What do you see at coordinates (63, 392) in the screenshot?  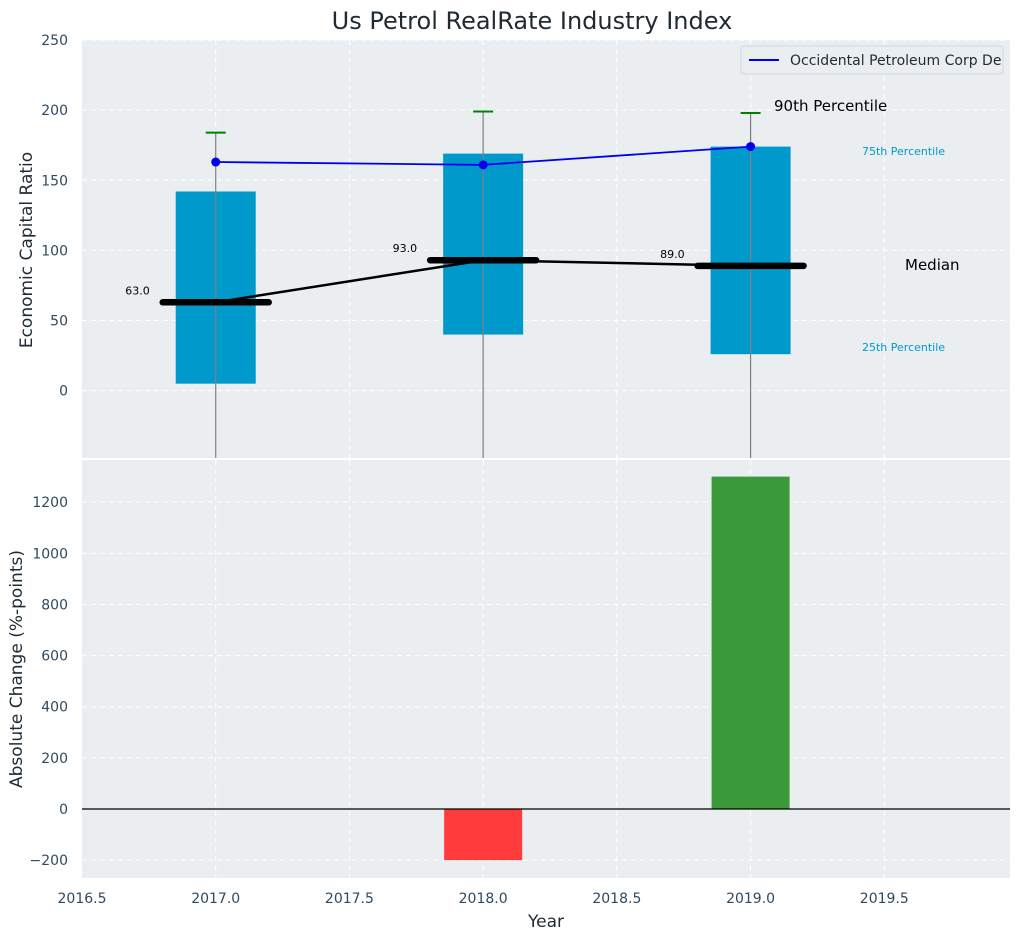 I see `top-y-tick-label: 0` at bounding box center [63, 392].